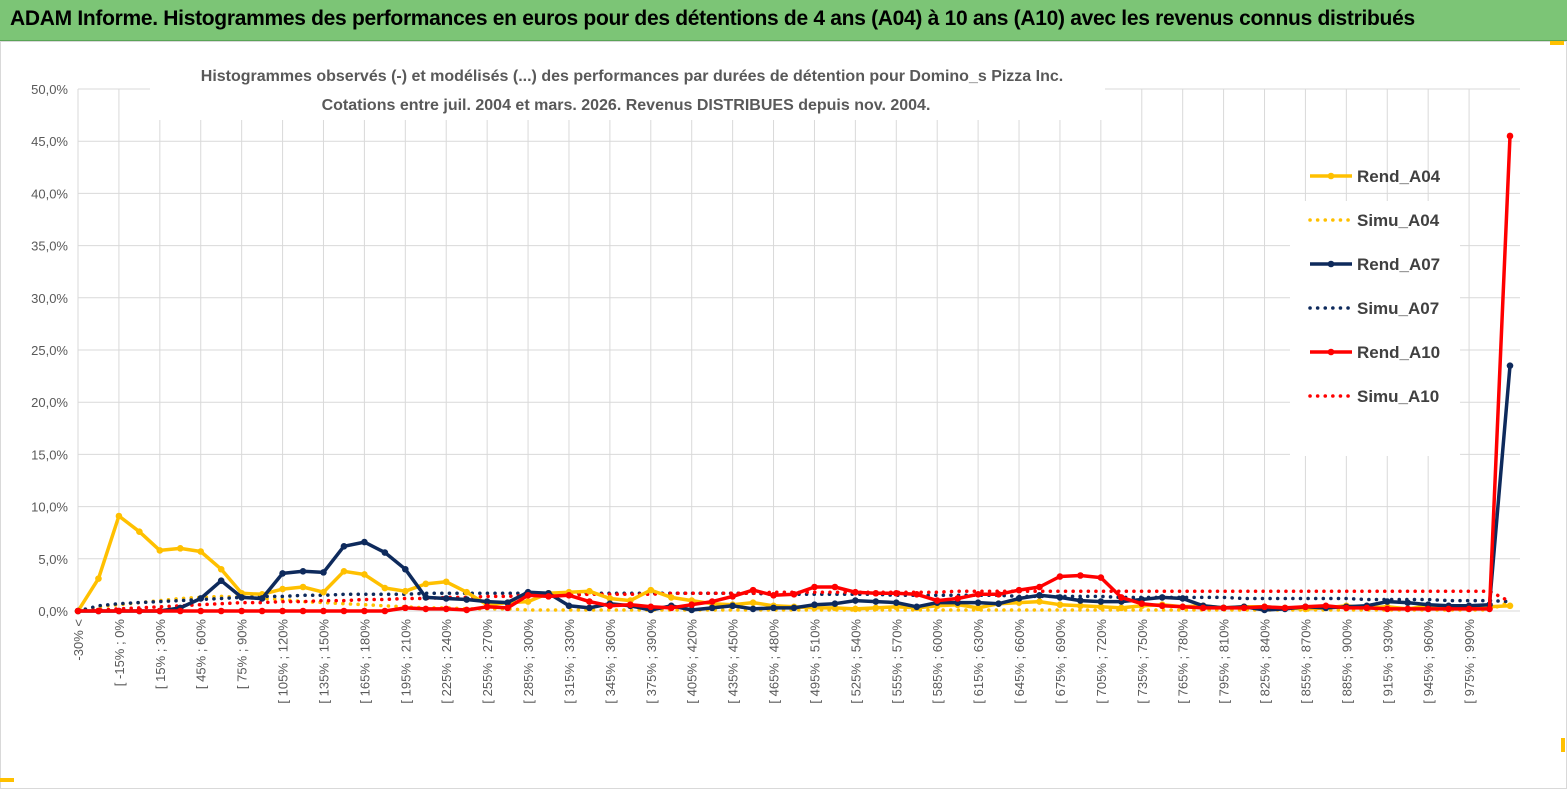 This screenshot has width=1567, height=794. I want to click on x-tick-label: [ 525% ; 540%, so click(855, 661).